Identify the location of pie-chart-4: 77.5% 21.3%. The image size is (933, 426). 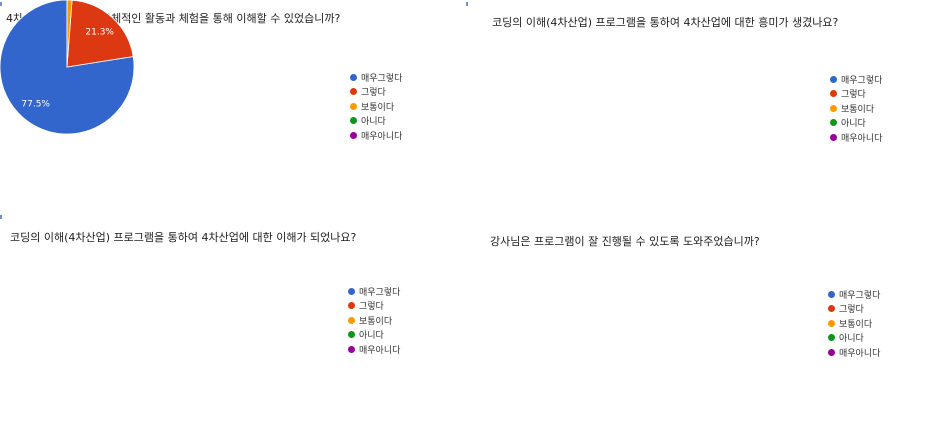
(67, 67).